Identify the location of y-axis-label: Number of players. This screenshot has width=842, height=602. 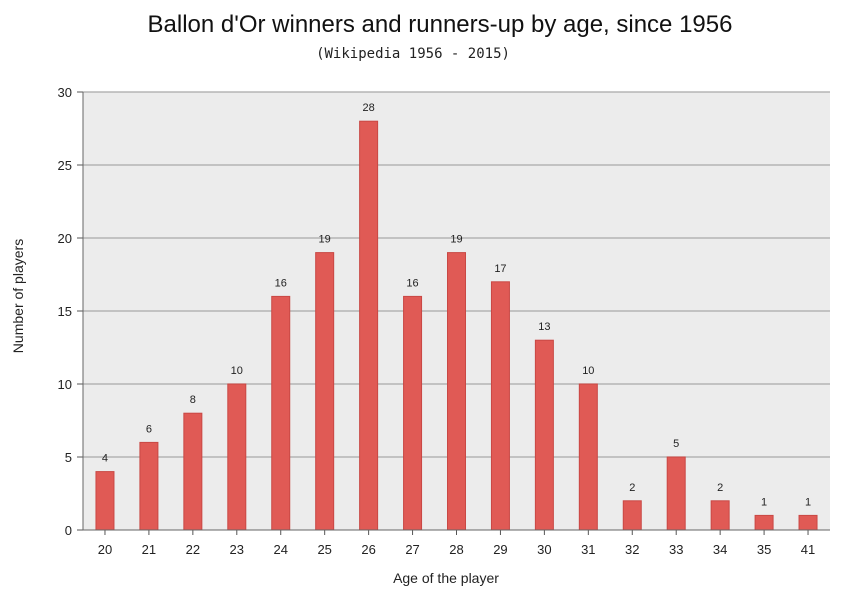
(18, 296).